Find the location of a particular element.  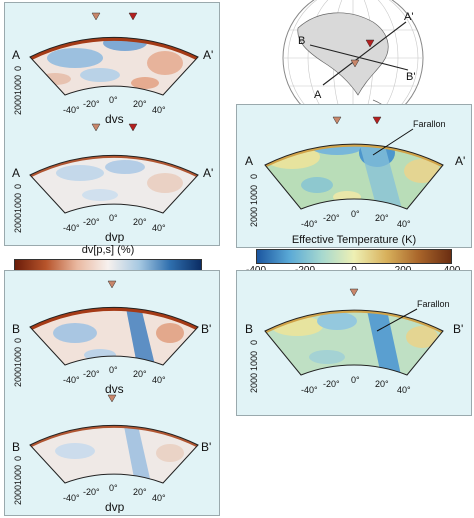

globe-label-a-prime: A' is located at coordinates (408, 17).